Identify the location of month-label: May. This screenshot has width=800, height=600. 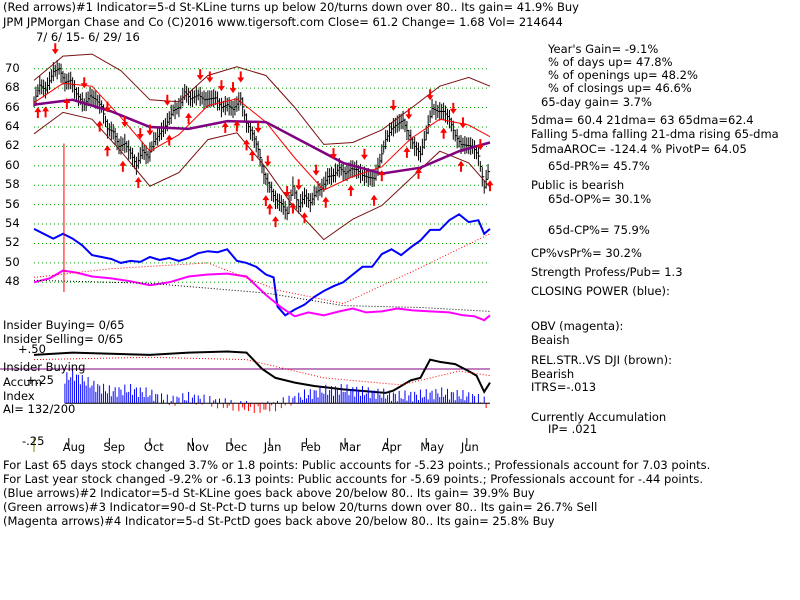
(432, 447).